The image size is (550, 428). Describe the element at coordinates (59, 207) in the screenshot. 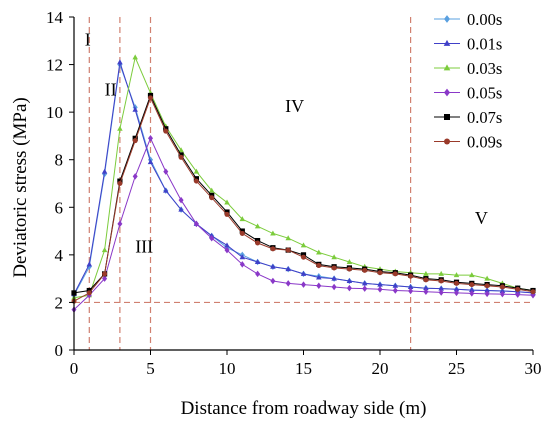

I see `y-tick-label: 6` at that location.